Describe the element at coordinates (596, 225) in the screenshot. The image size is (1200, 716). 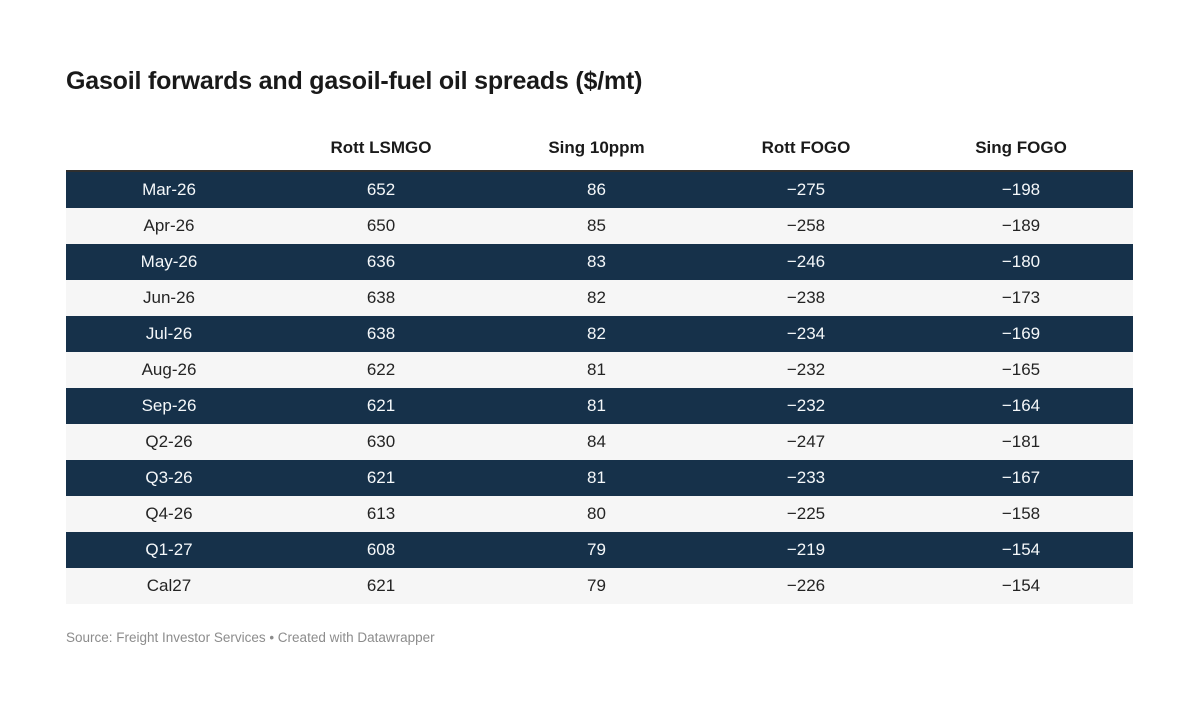
I see `cell-value: 85` at that location.